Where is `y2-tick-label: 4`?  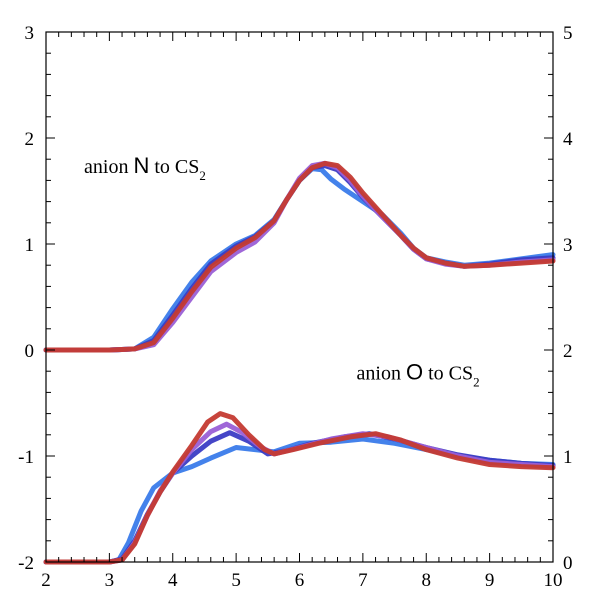 y2-tick-label: 4 is located at coordinates (568, 139).